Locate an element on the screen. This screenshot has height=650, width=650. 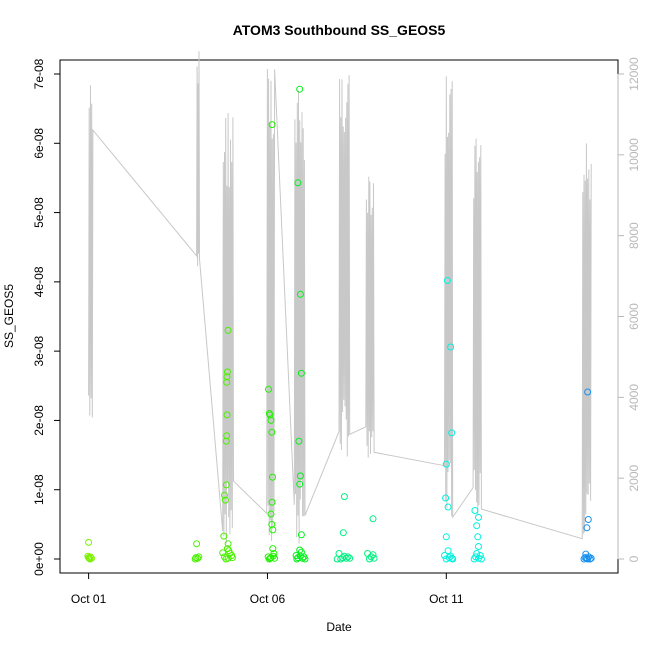
y2-tick-label: 0 is located at coordinates (634, 558).